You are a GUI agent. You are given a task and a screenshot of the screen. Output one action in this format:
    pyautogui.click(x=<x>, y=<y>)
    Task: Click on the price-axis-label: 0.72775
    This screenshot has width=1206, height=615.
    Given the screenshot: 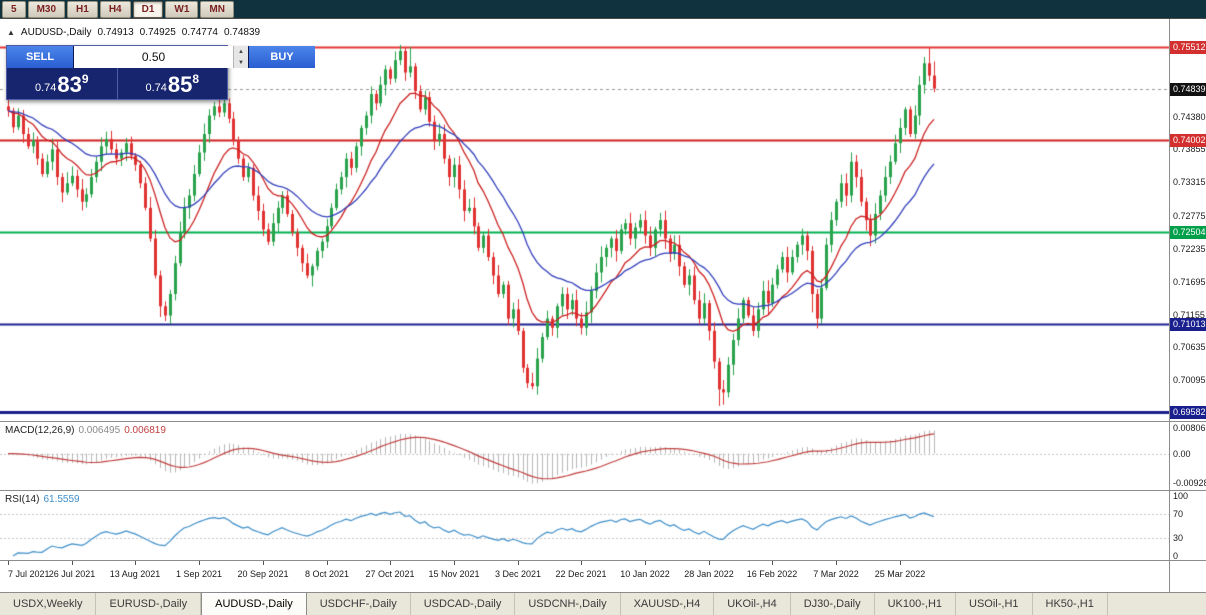 What is the action you would take?
    pyautogui.click(x=1189, y=215)
    